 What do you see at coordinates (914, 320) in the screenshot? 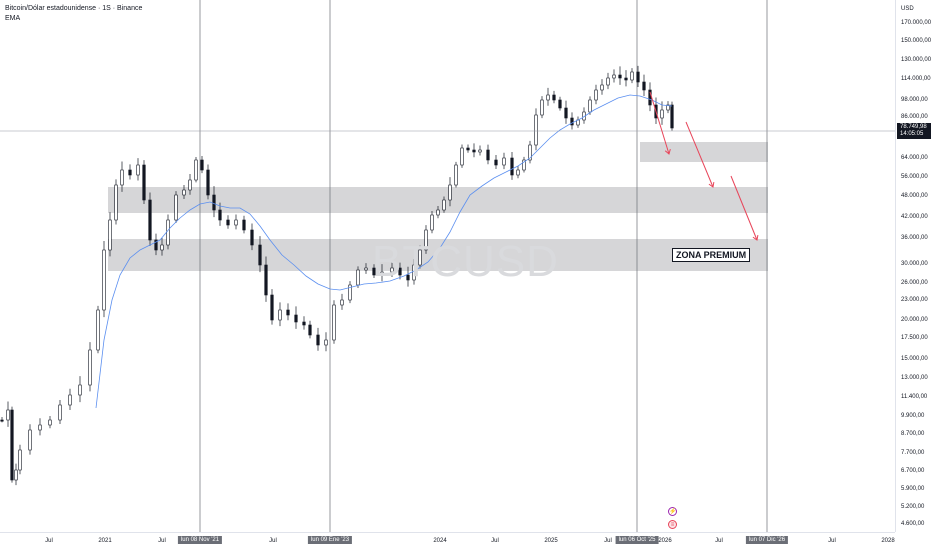
I see `price-tick-label: 20.000,00` at bounding box center [914, 320].